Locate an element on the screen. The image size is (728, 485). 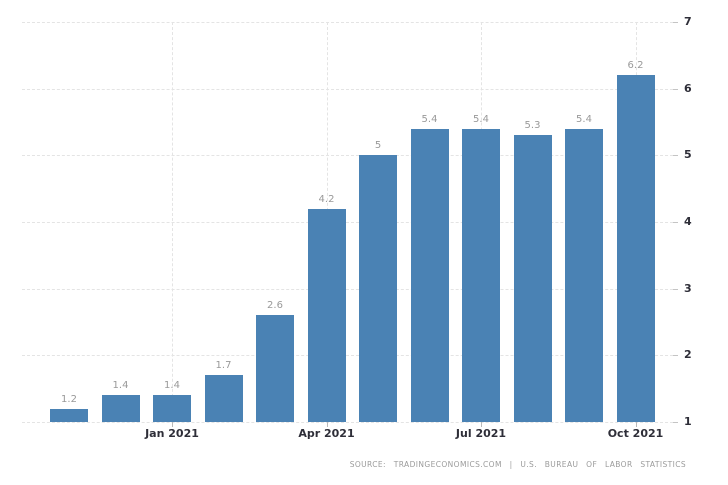
x-gridline is located at coordinates (172, 222).